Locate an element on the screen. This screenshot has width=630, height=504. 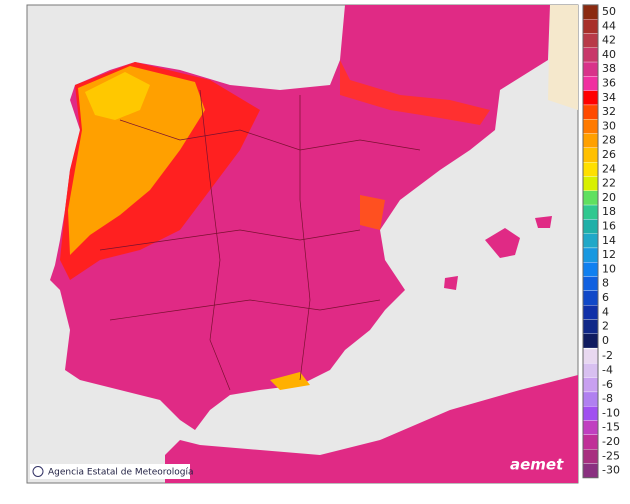
legend-label: -2 is located at coordinates (607, 355).